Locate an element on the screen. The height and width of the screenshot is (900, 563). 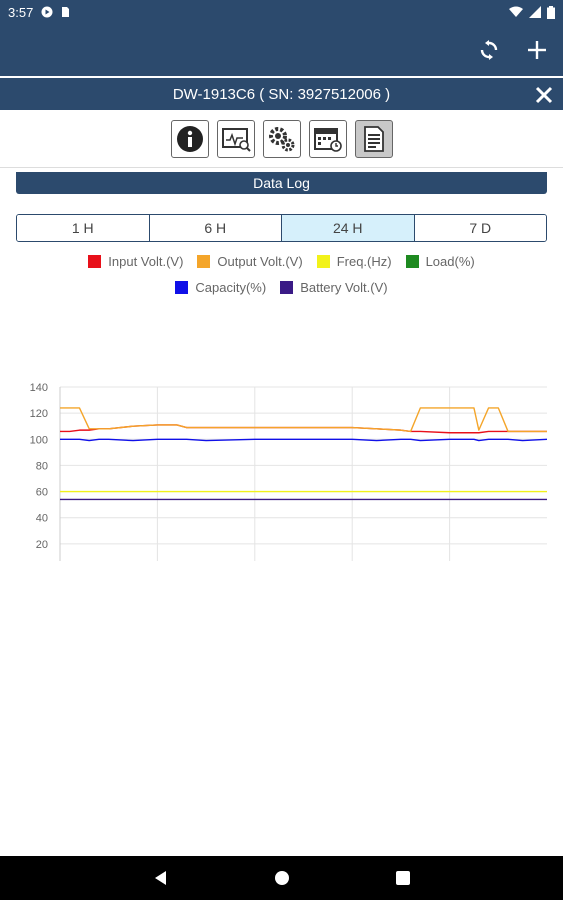
legend-label: Battery Volt.(V) is located at coordinates (344, 287).